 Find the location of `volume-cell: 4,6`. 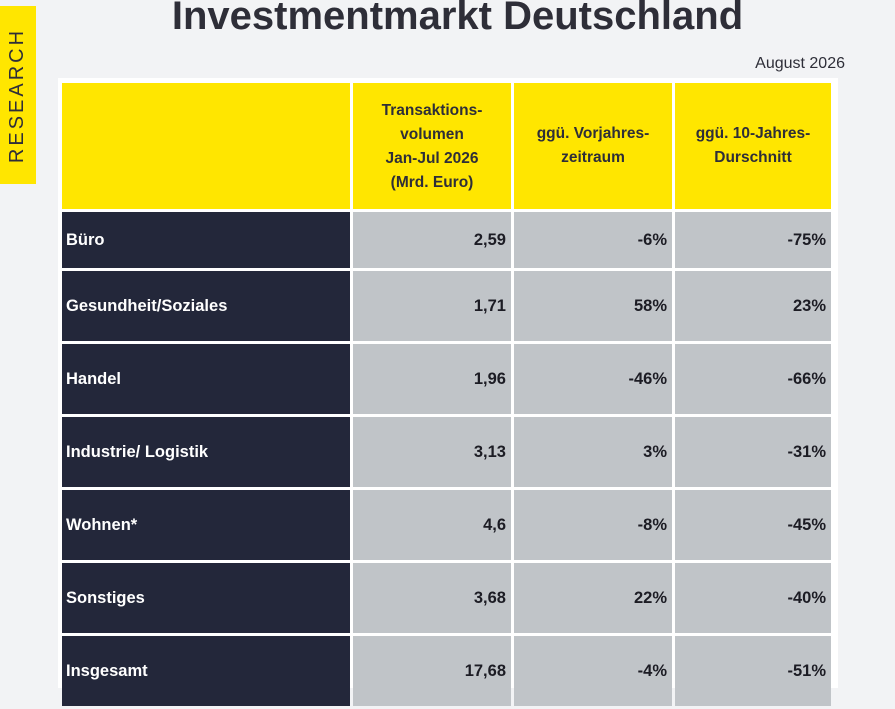

volume-cell: 4,6 is located at coordinates (432, 525).